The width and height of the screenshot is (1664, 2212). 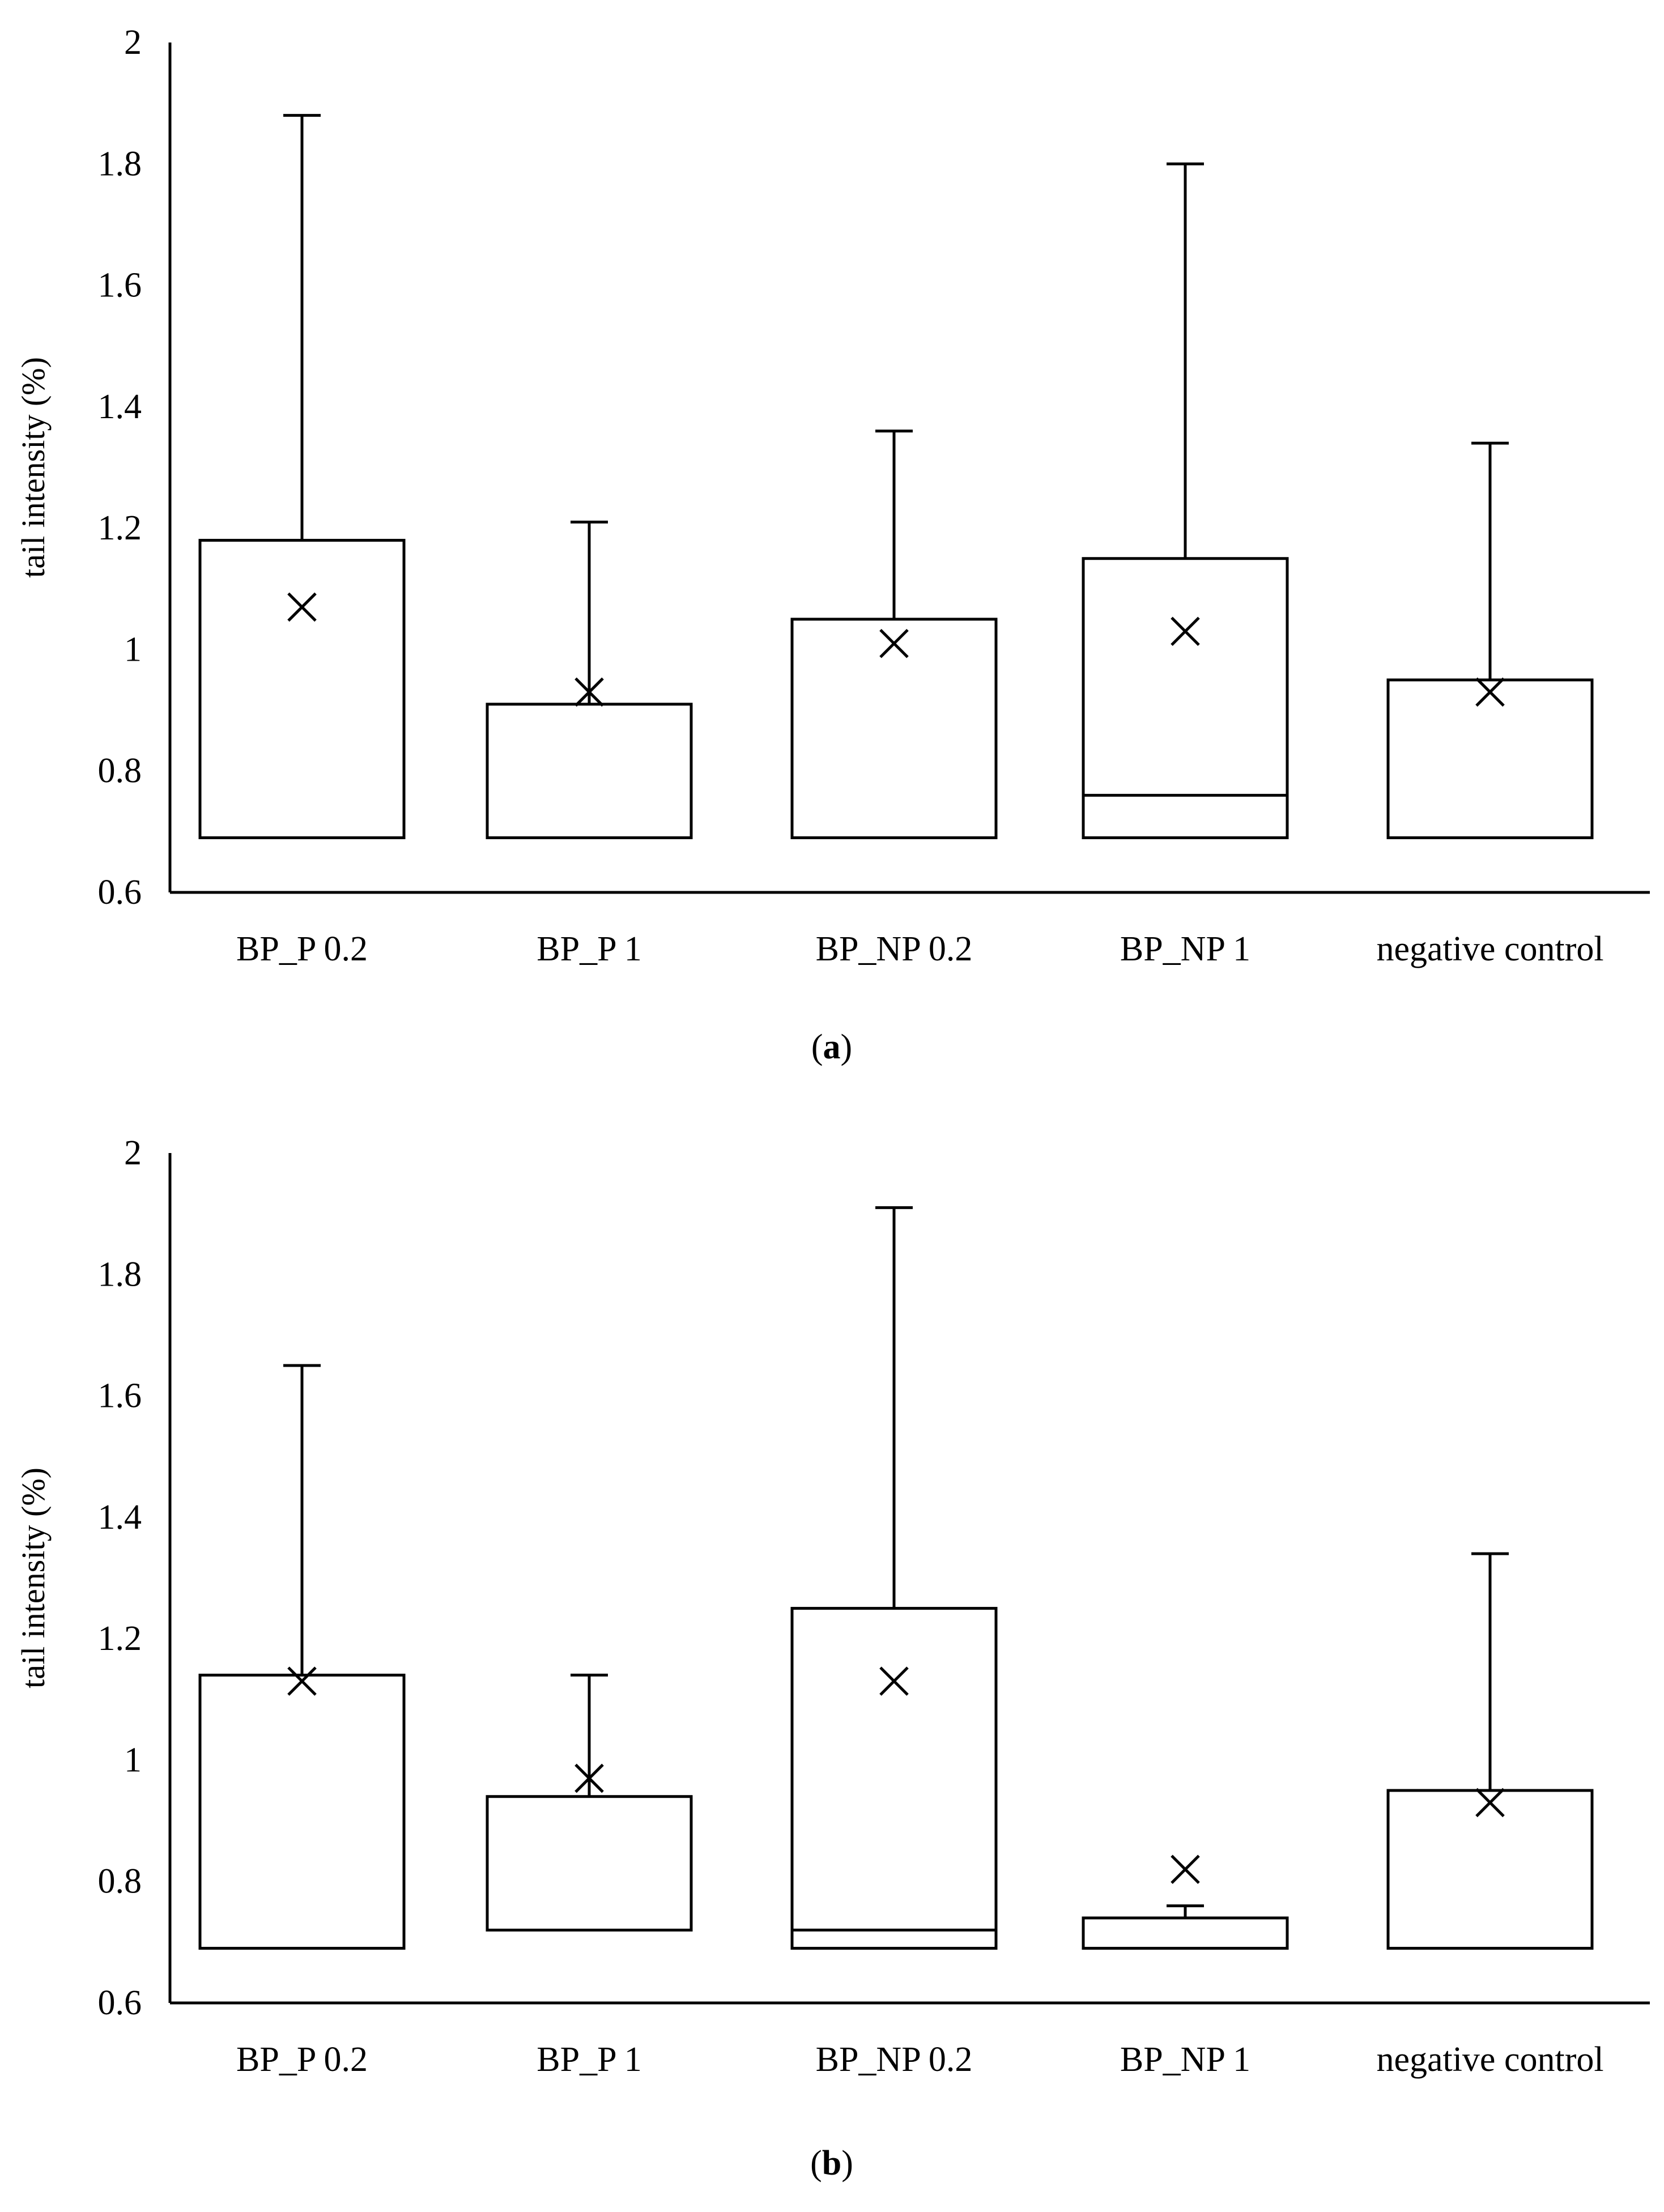 I want to click on panel-caption: (a), so click(x=831, y=1047).